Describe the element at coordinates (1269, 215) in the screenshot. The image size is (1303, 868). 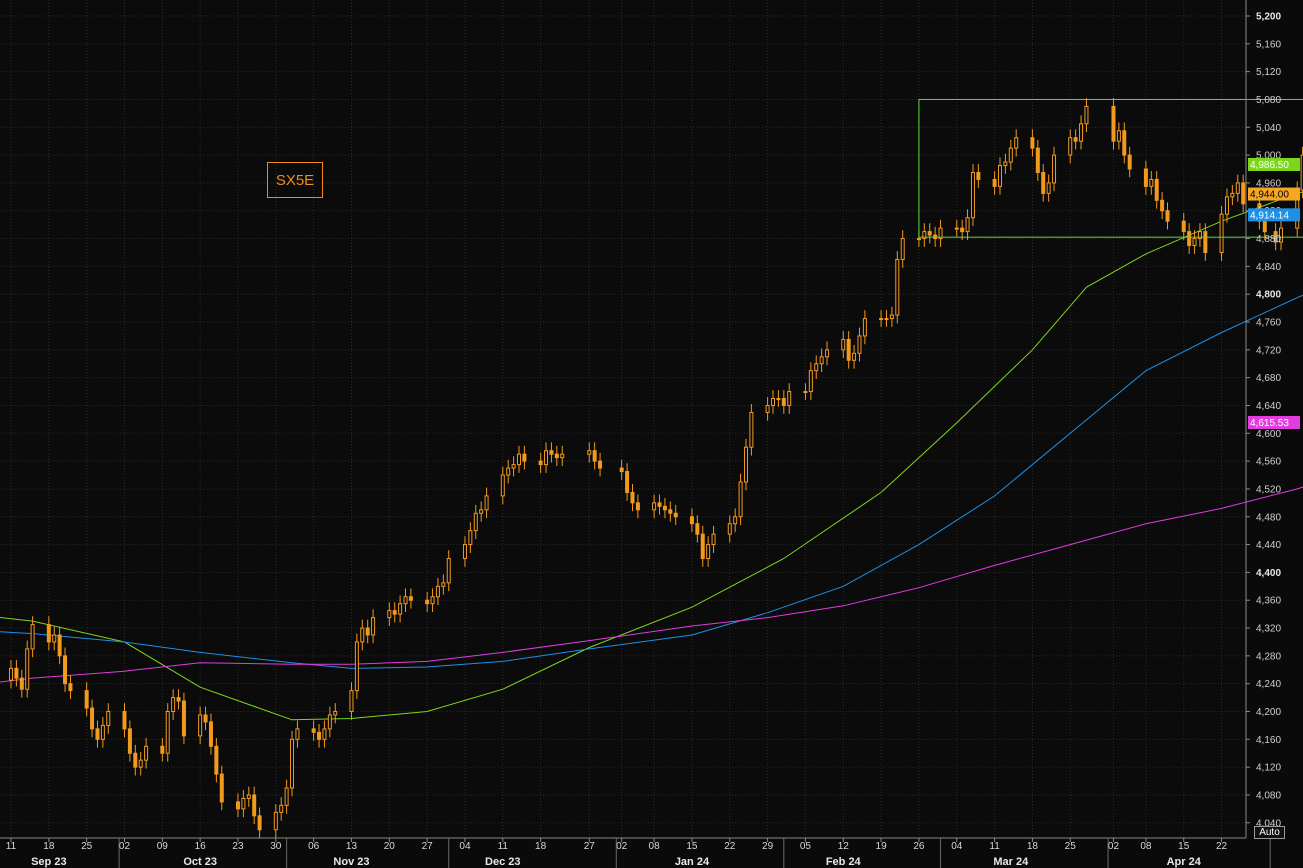
I see `price-tag-label: 4,914.14` at that location.